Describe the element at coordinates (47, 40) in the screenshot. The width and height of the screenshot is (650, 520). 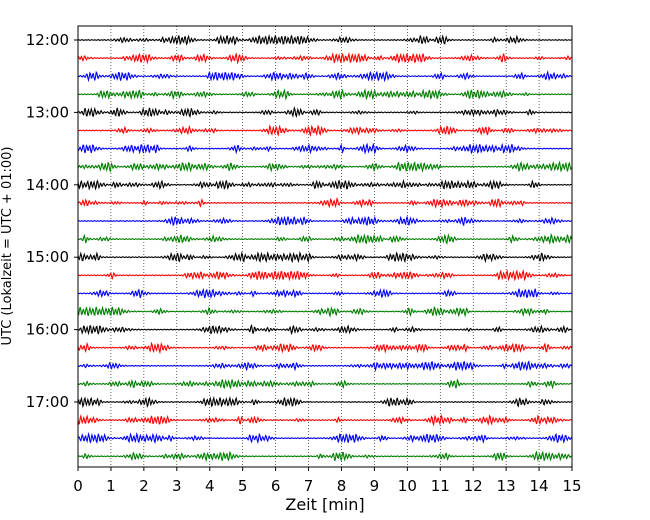
I see `y-tick-label: 12:00` at that location.